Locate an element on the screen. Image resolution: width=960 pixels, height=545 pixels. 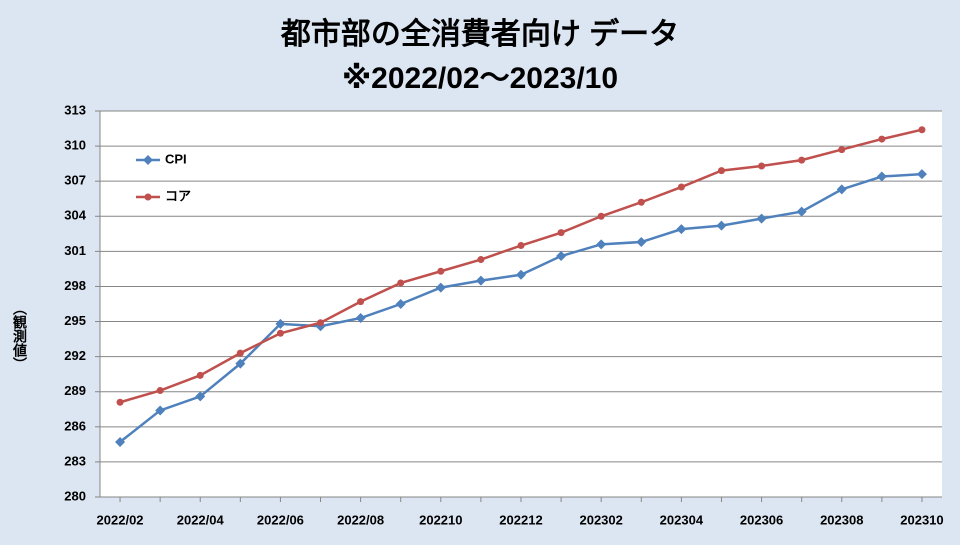
x-tick-label: 202212 is located at coordinates (520, 519).